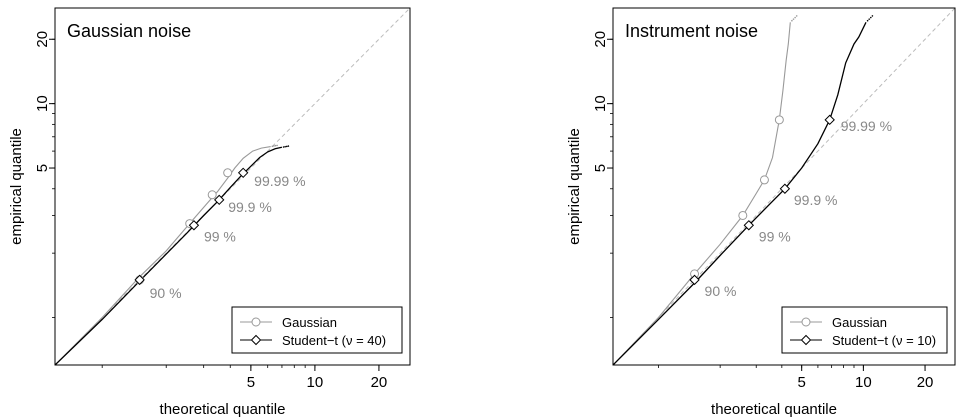 Image resolution: width=959 pixels, height=418 pixels. What do you see at coordinates (169, 255) in the screenshot?
I see `series-line-student` at bounding box center [169, 255].